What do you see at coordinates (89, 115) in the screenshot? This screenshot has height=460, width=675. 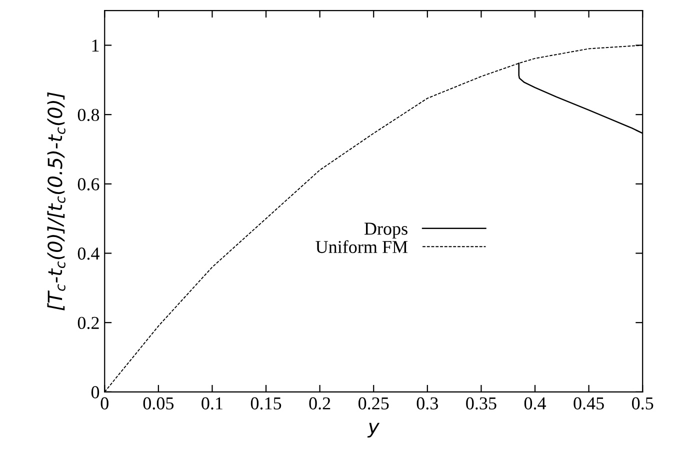 I see `y-tick-label: 0.8` at bounding box center [89, 115].